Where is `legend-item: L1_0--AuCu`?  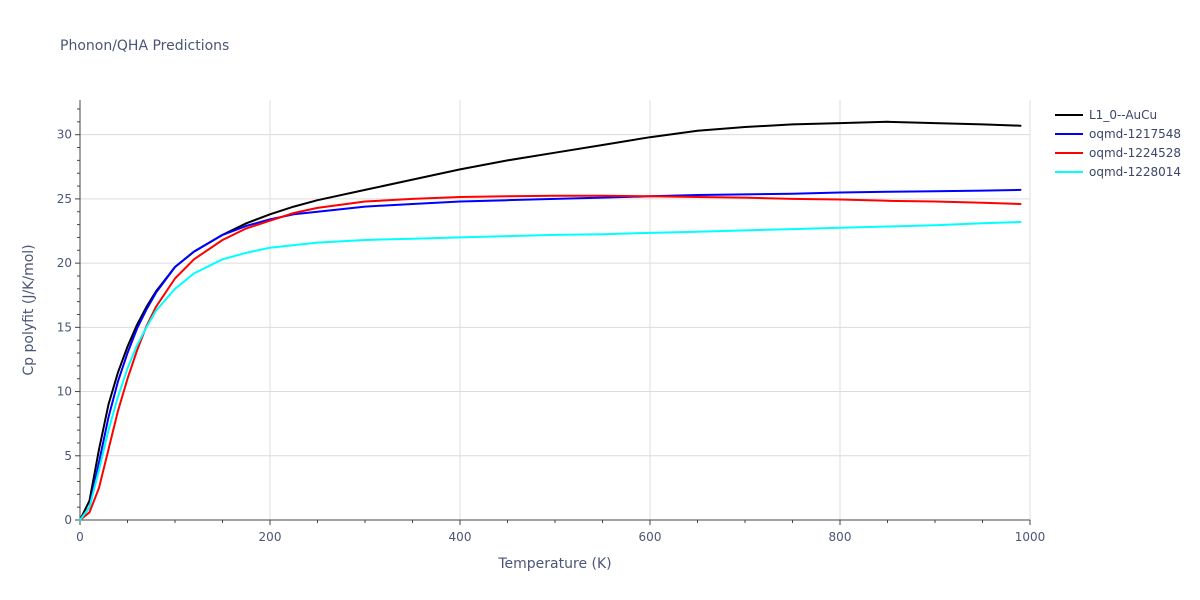 legend-item: L1_0--AuCu is located at coordinates (1106, 115).